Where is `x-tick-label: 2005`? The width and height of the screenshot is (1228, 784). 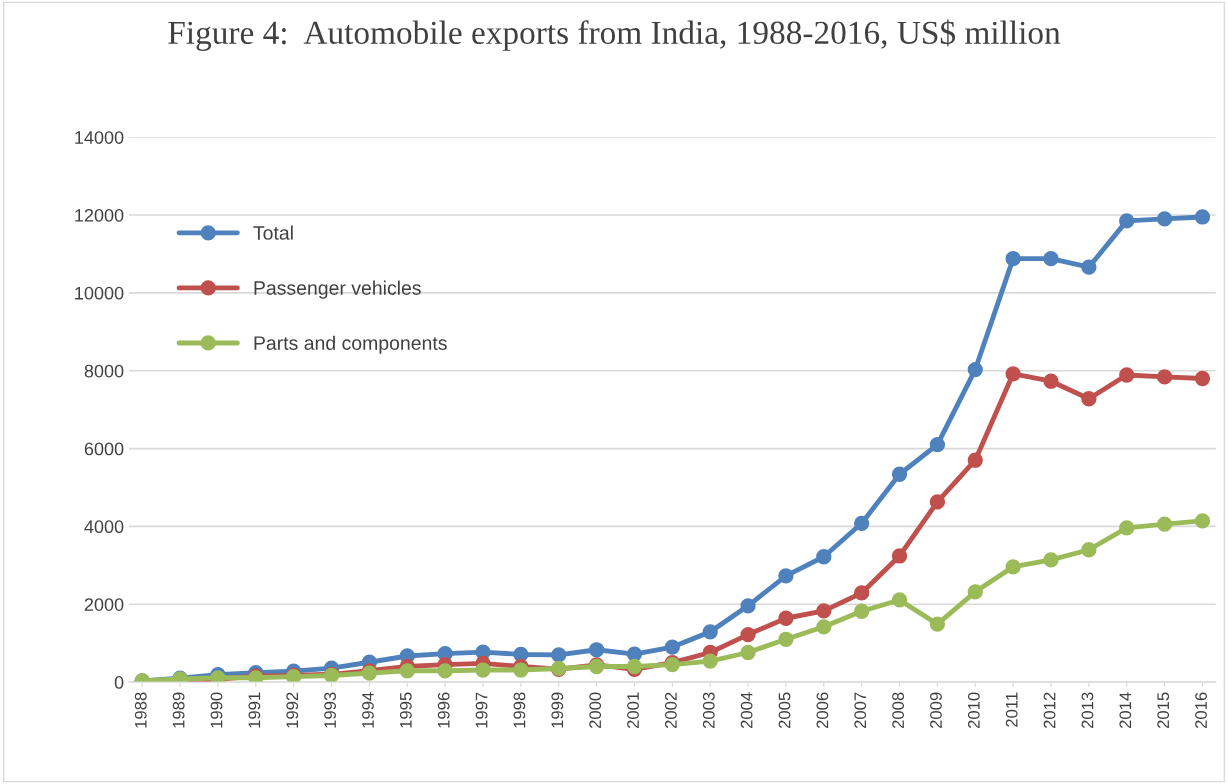 x-tick-label: 2005 is located at coordinates (784, 710).